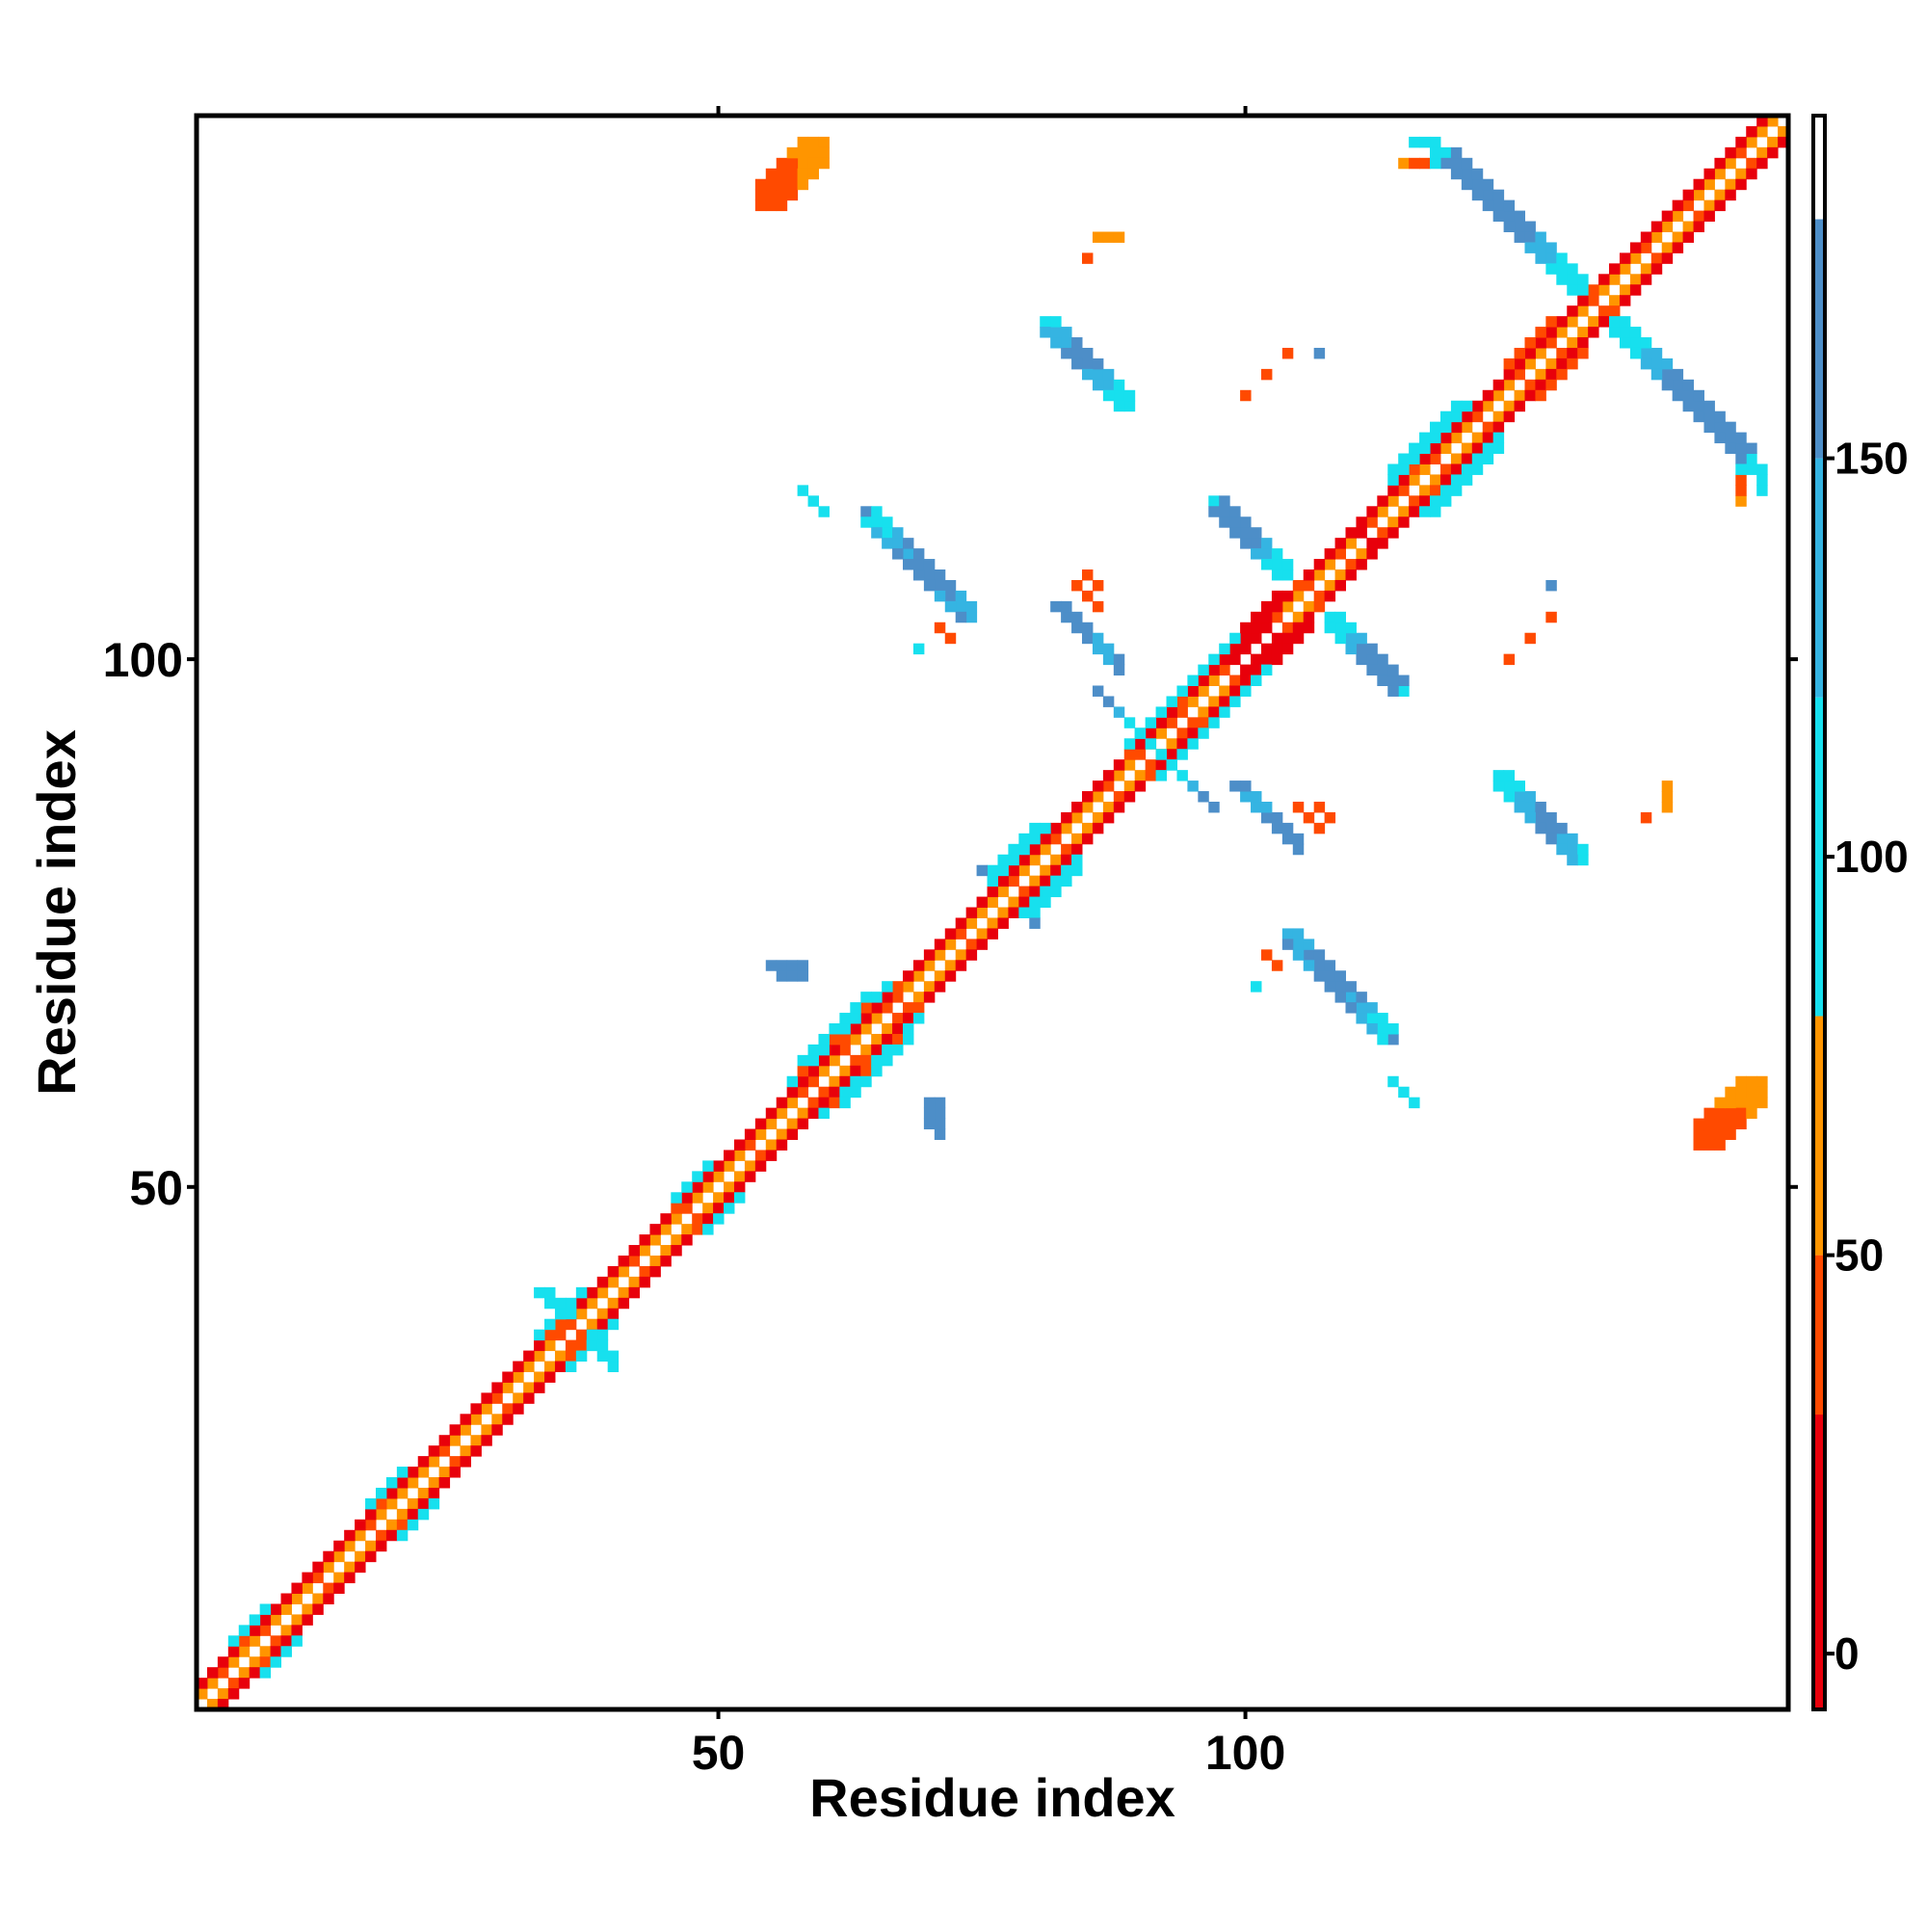 The width and height of the screenshot is (1927, 1932). Describe the element at coordinates (1819, 339) in the screenshot. I see `colorbar-segment` at that location.